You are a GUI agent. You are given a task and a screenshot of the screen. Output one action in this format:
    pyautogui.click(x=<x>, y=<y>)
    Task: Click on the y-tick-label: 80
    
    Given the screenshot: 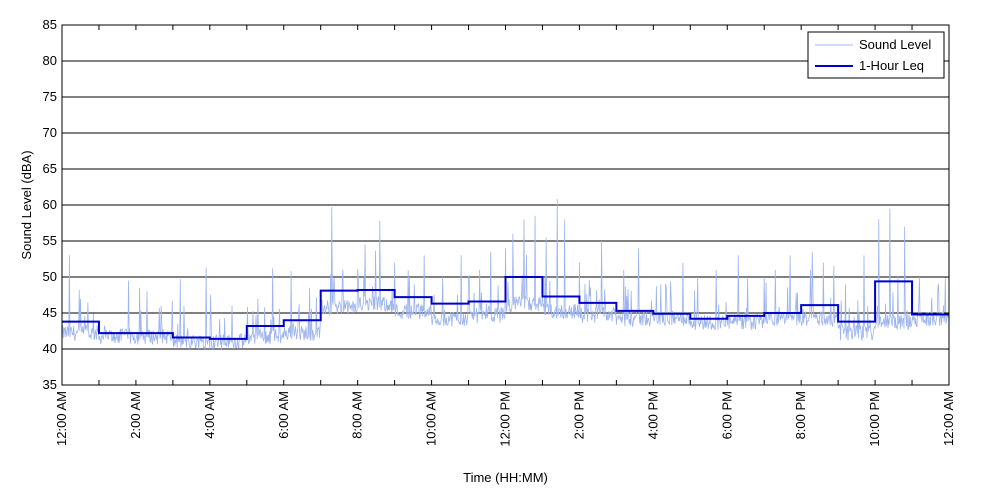 What is the action you would take?
    pyautogui.click(x=50, y=60)
    